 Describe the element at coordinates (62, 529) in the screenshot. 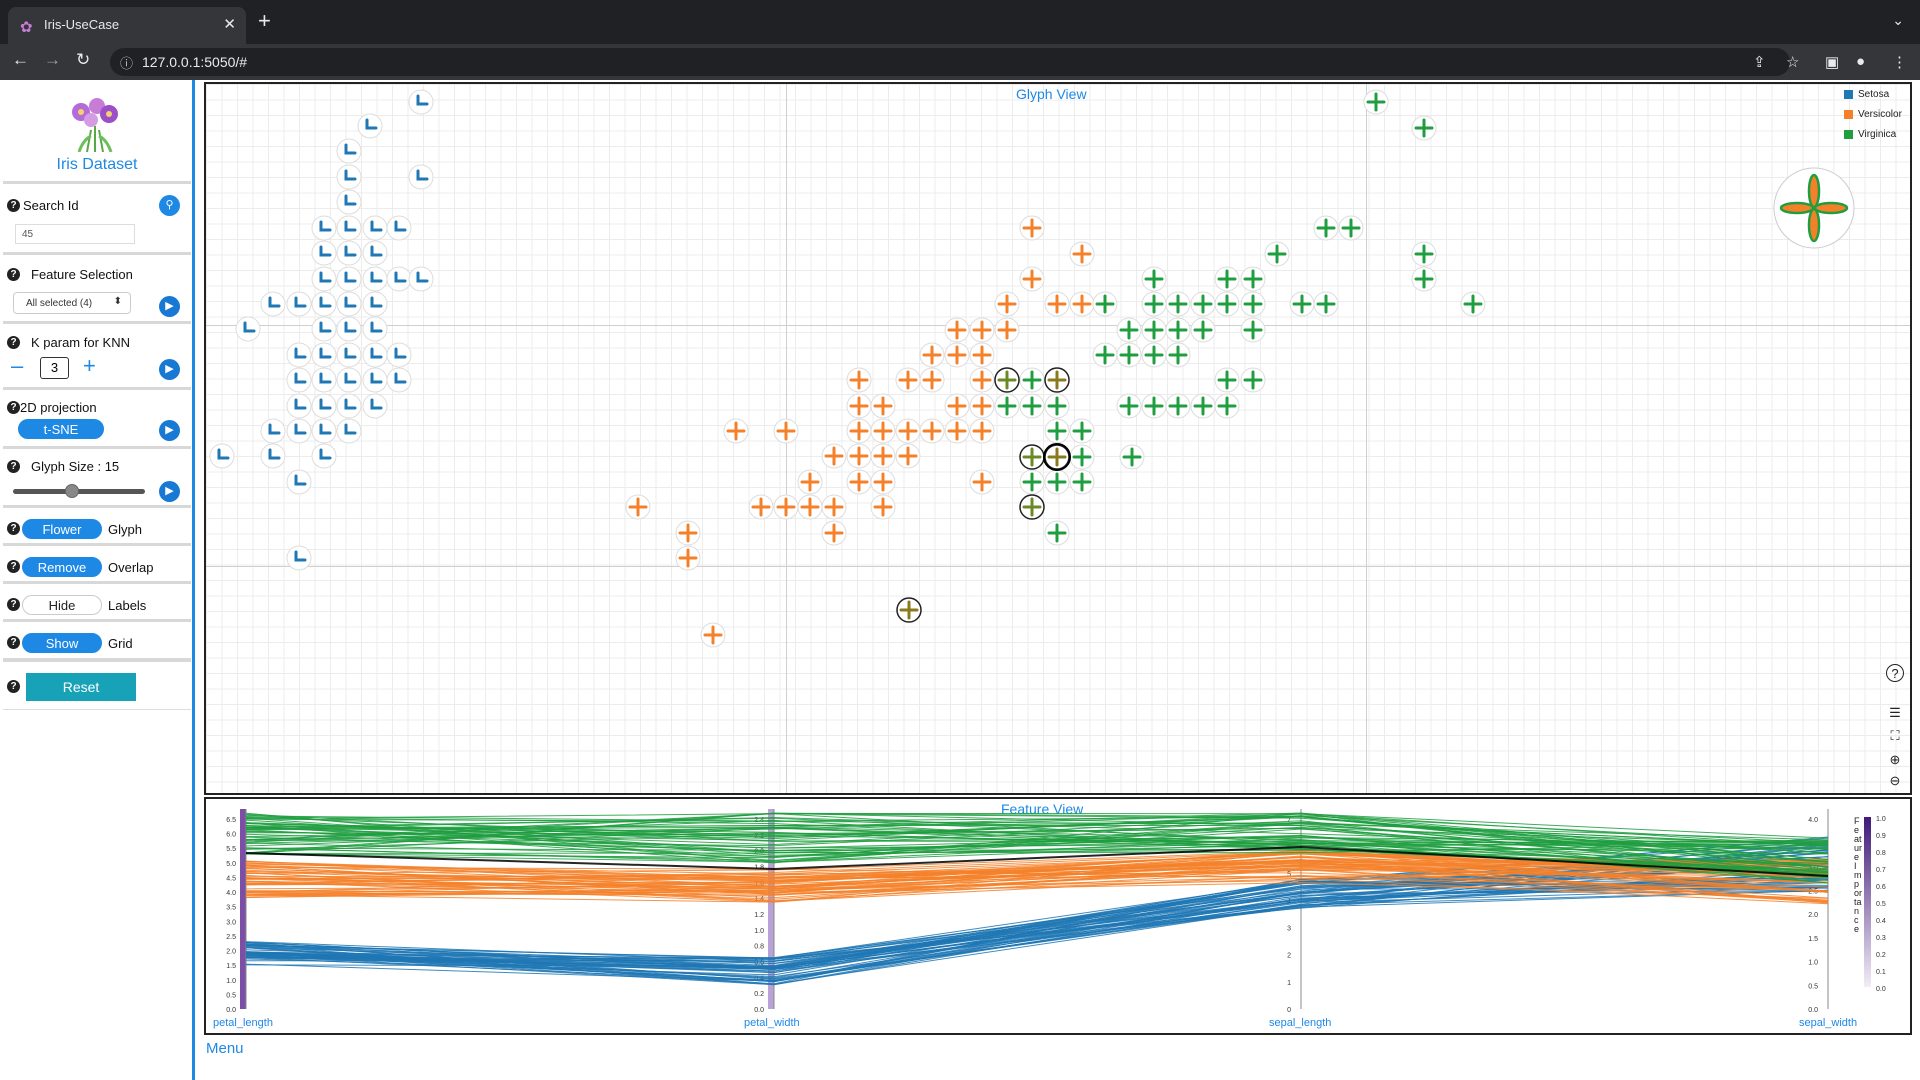

I see `glyph-toggle: Flower` at that location.